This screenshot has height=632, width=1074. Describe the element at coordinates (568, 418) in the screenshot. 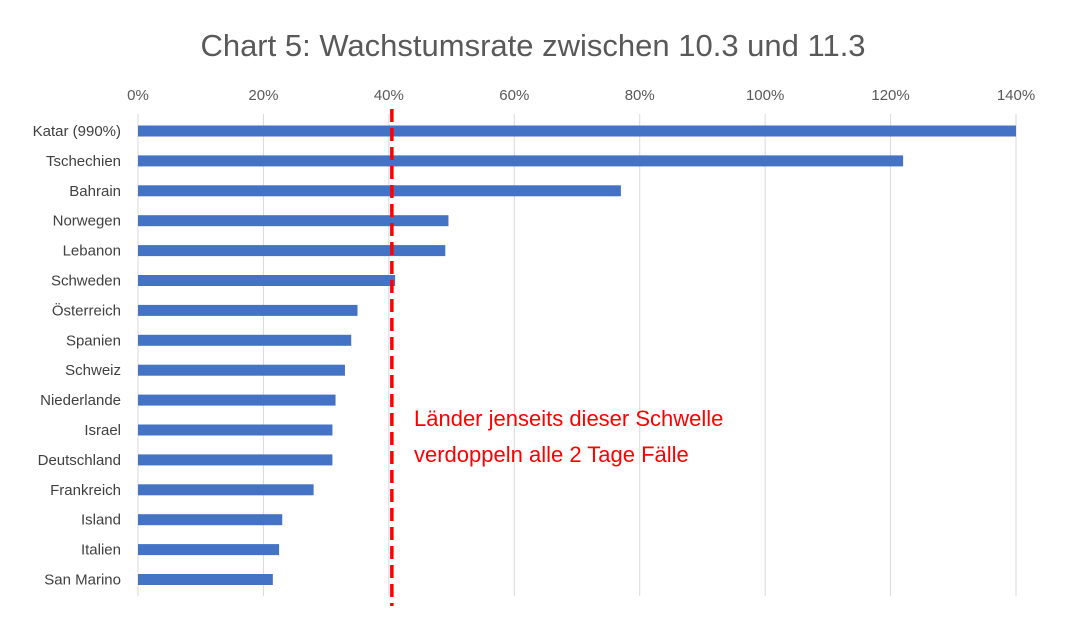

I see `threshold-annotation-line-1: Länder jenseits dieser Schwelle` at that location.